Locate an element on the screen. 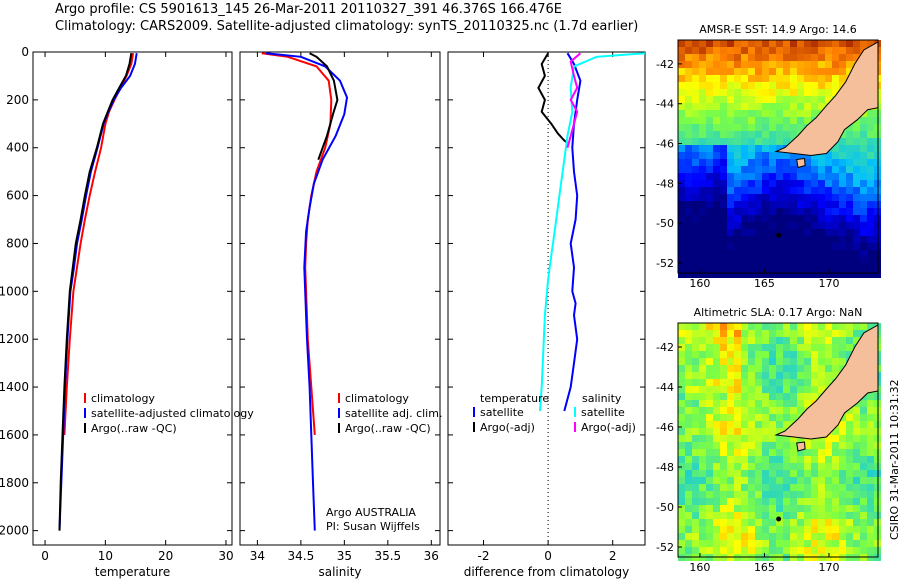 The image size is (900, 580). legend-label: climatology is located at coordinates (123, 398).